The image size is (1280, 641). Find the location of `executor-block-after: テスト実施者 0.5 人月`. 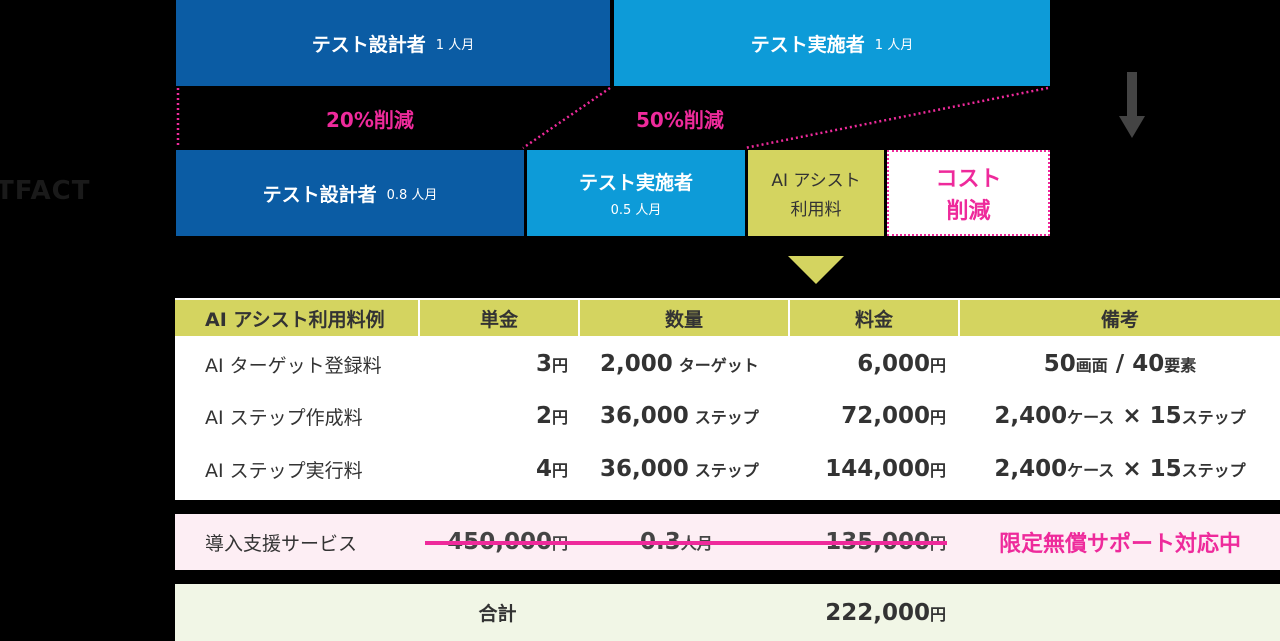

executor-block-after: テスト実施者 0.5 人月 is located at coordinates (636, 193).